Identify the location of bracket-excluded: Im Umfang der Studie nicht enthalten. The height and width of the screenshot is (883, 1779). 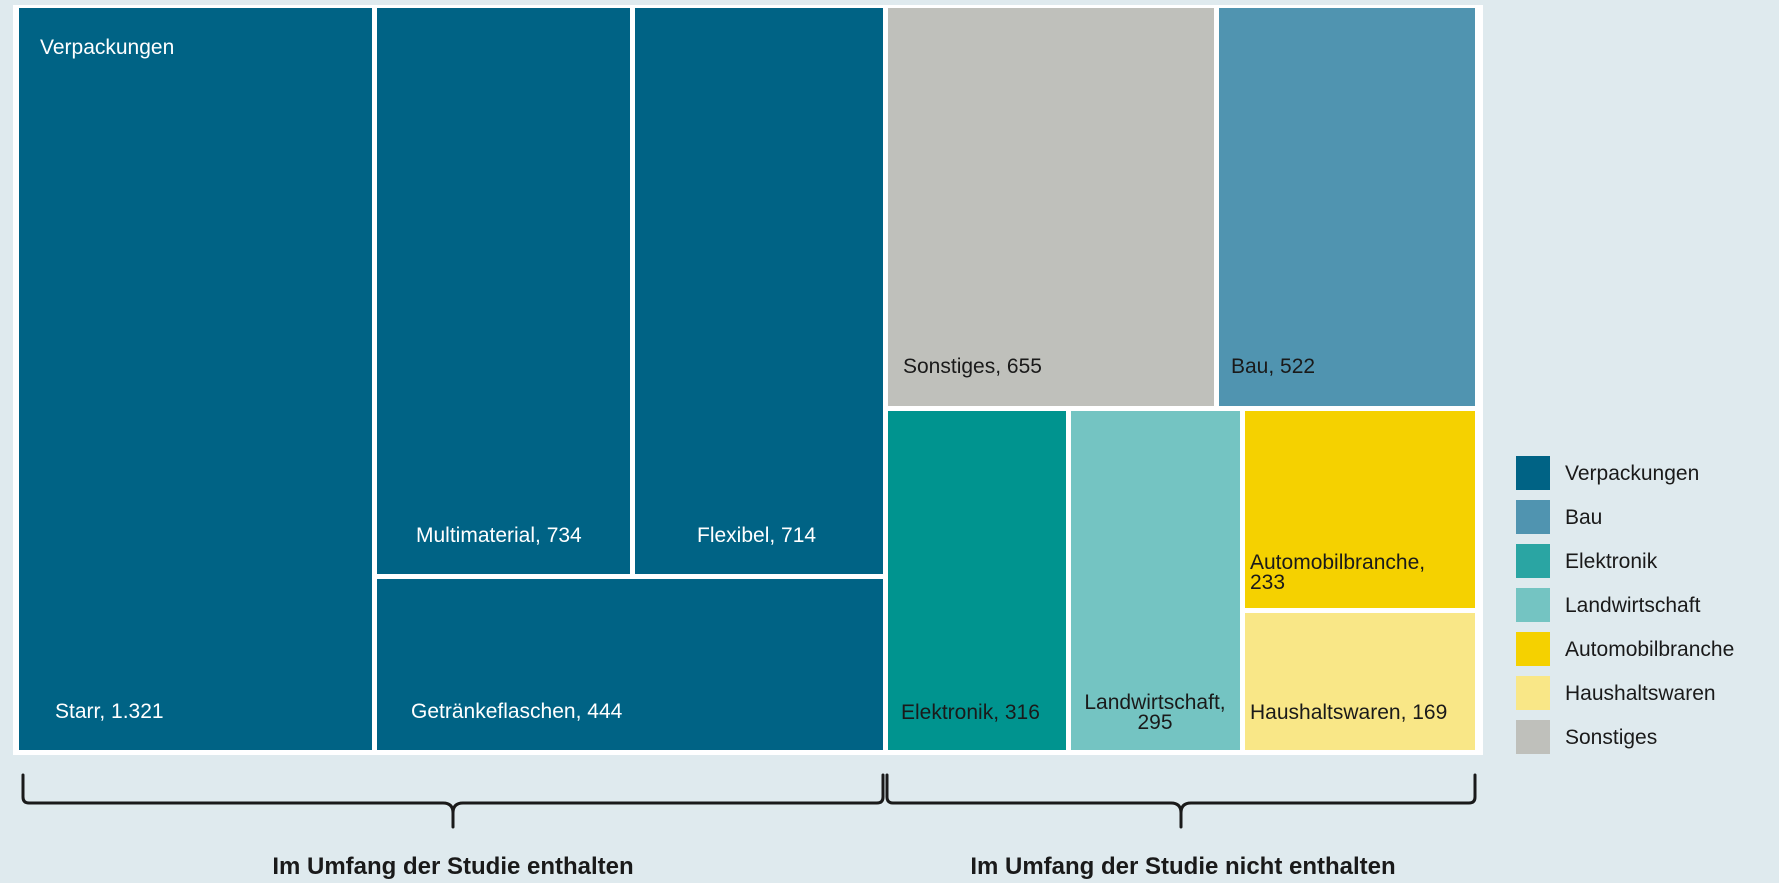
(1181, 826).